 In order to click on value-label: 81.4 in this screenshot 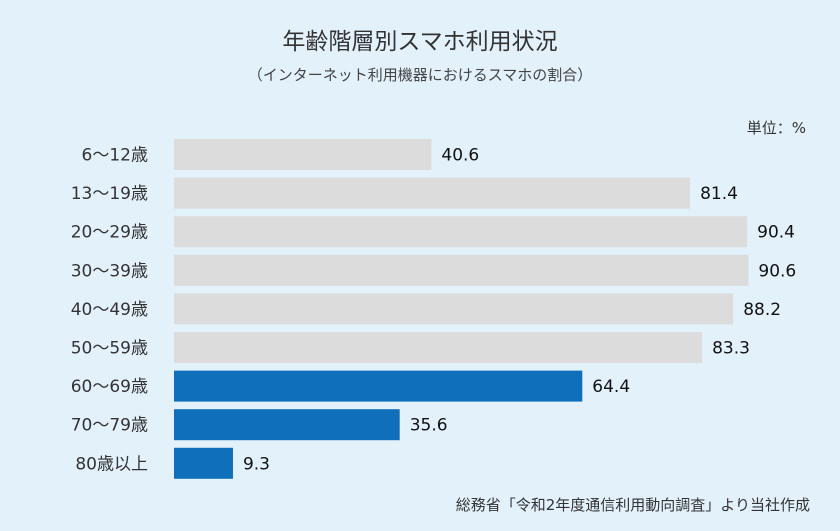, I will do `click(719, 194)`.